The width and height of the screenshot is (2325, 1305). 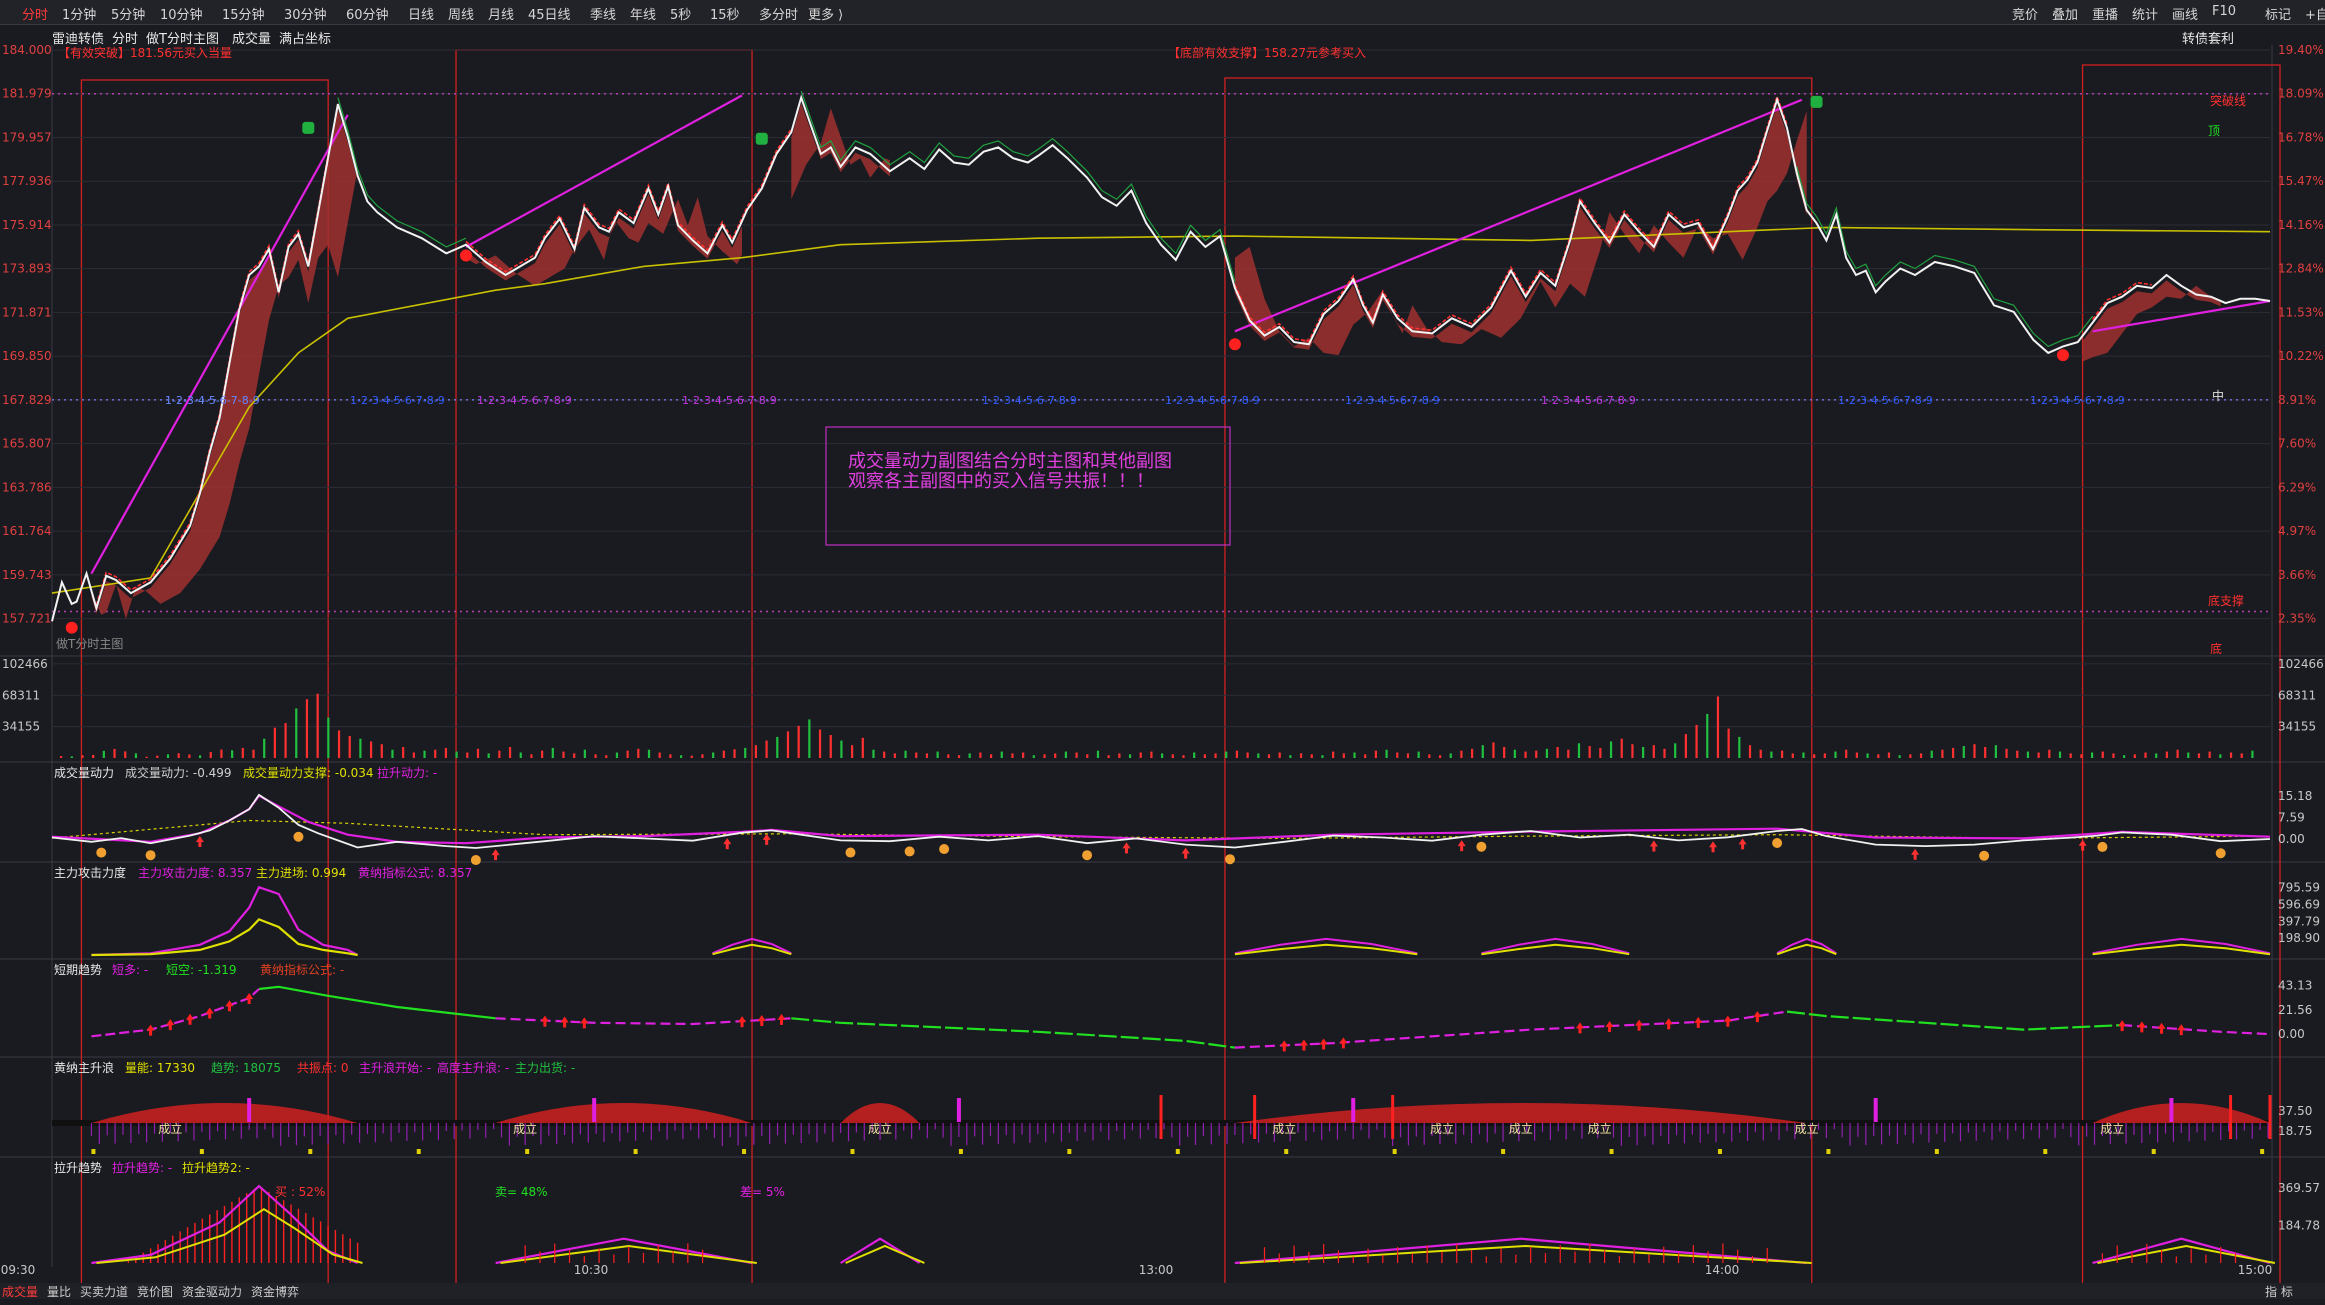 What do you see at coordinates (20, 1292) in the screenshot?
I see `bottom-tab-0: 成交量` at bounding box center [20, 1292].